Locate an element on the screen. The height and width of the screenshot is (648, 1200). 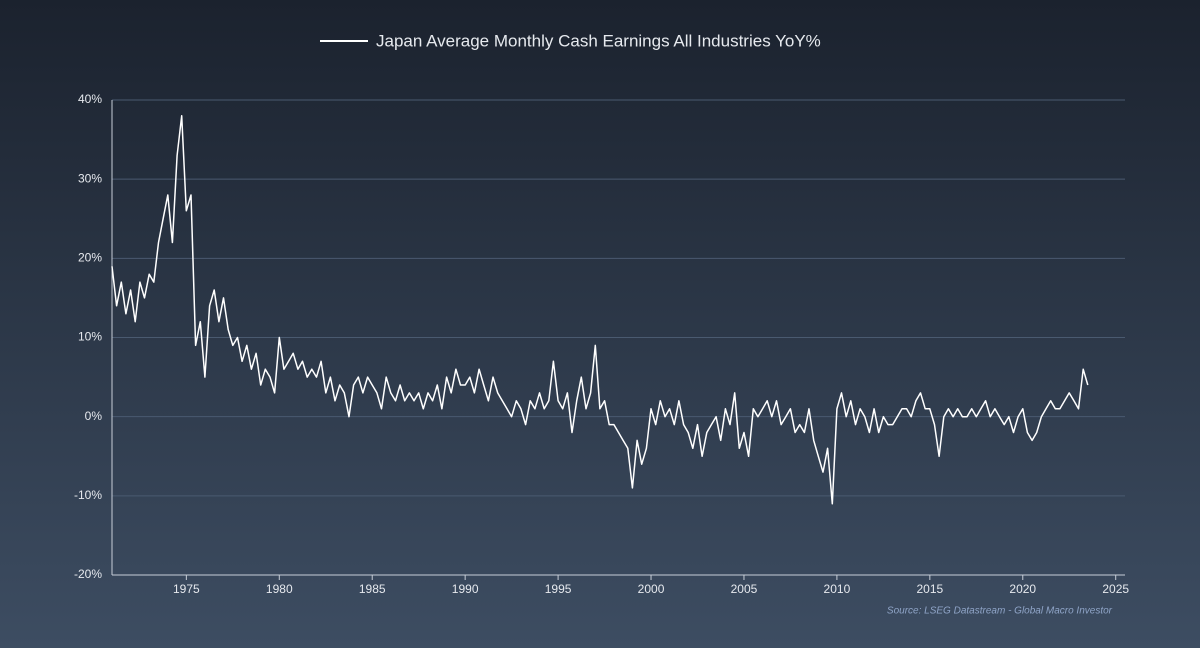
y-tick-label: 30% is located at coordinates (90, 178).